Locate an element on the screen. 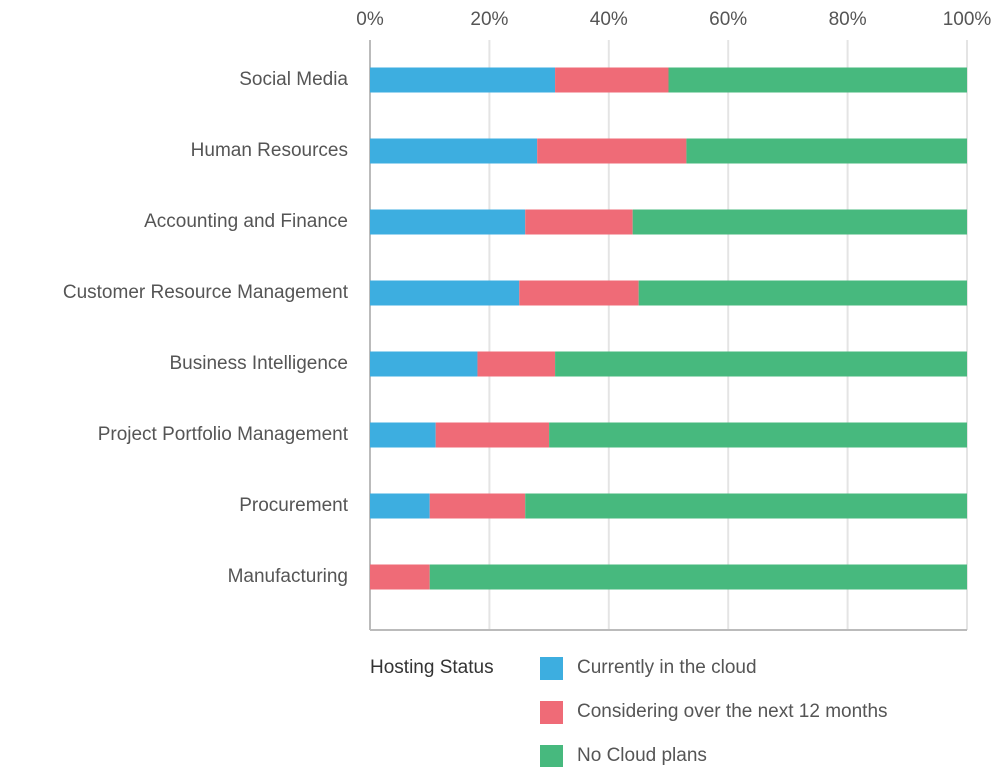  y-tick-label: Social Media is located at coordinates (293, 79).